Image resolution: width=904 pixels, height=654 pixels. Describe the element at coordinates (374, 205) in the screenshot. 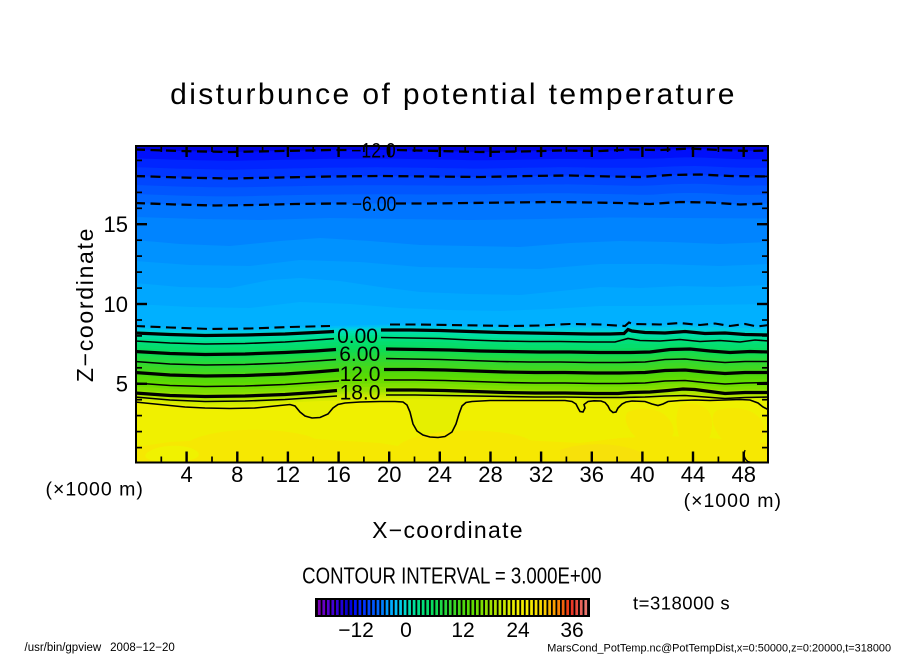

I see `svg-text: −6.00` at that location.